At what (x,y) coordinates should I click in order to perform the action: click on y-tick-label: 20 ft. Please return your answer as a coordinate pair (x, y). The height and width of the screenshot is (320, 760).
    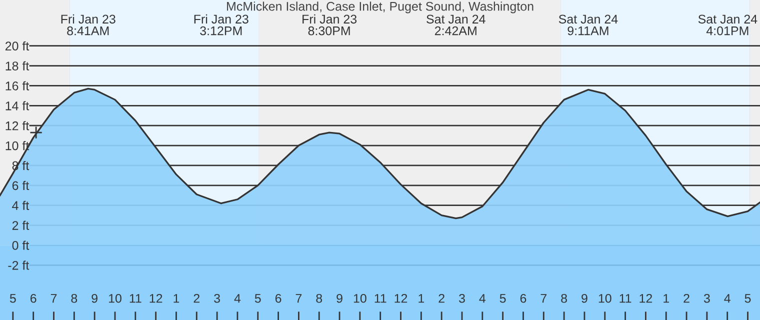
    Looking at the image, I should click on (17, 46).